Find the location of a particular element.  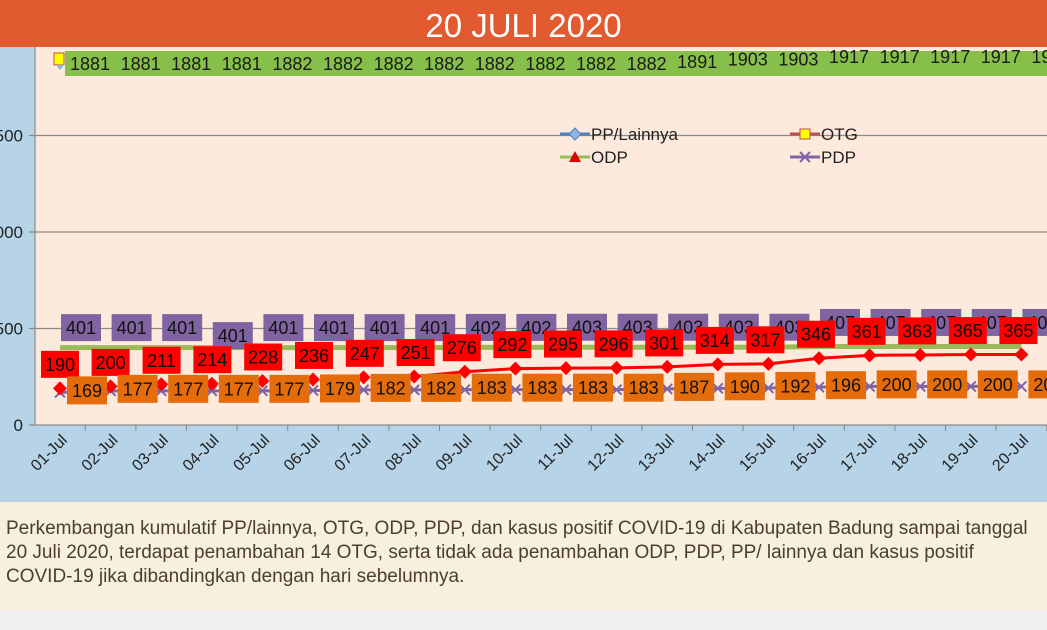

positive-data-label: 296 is located at coordinates (614, 344).